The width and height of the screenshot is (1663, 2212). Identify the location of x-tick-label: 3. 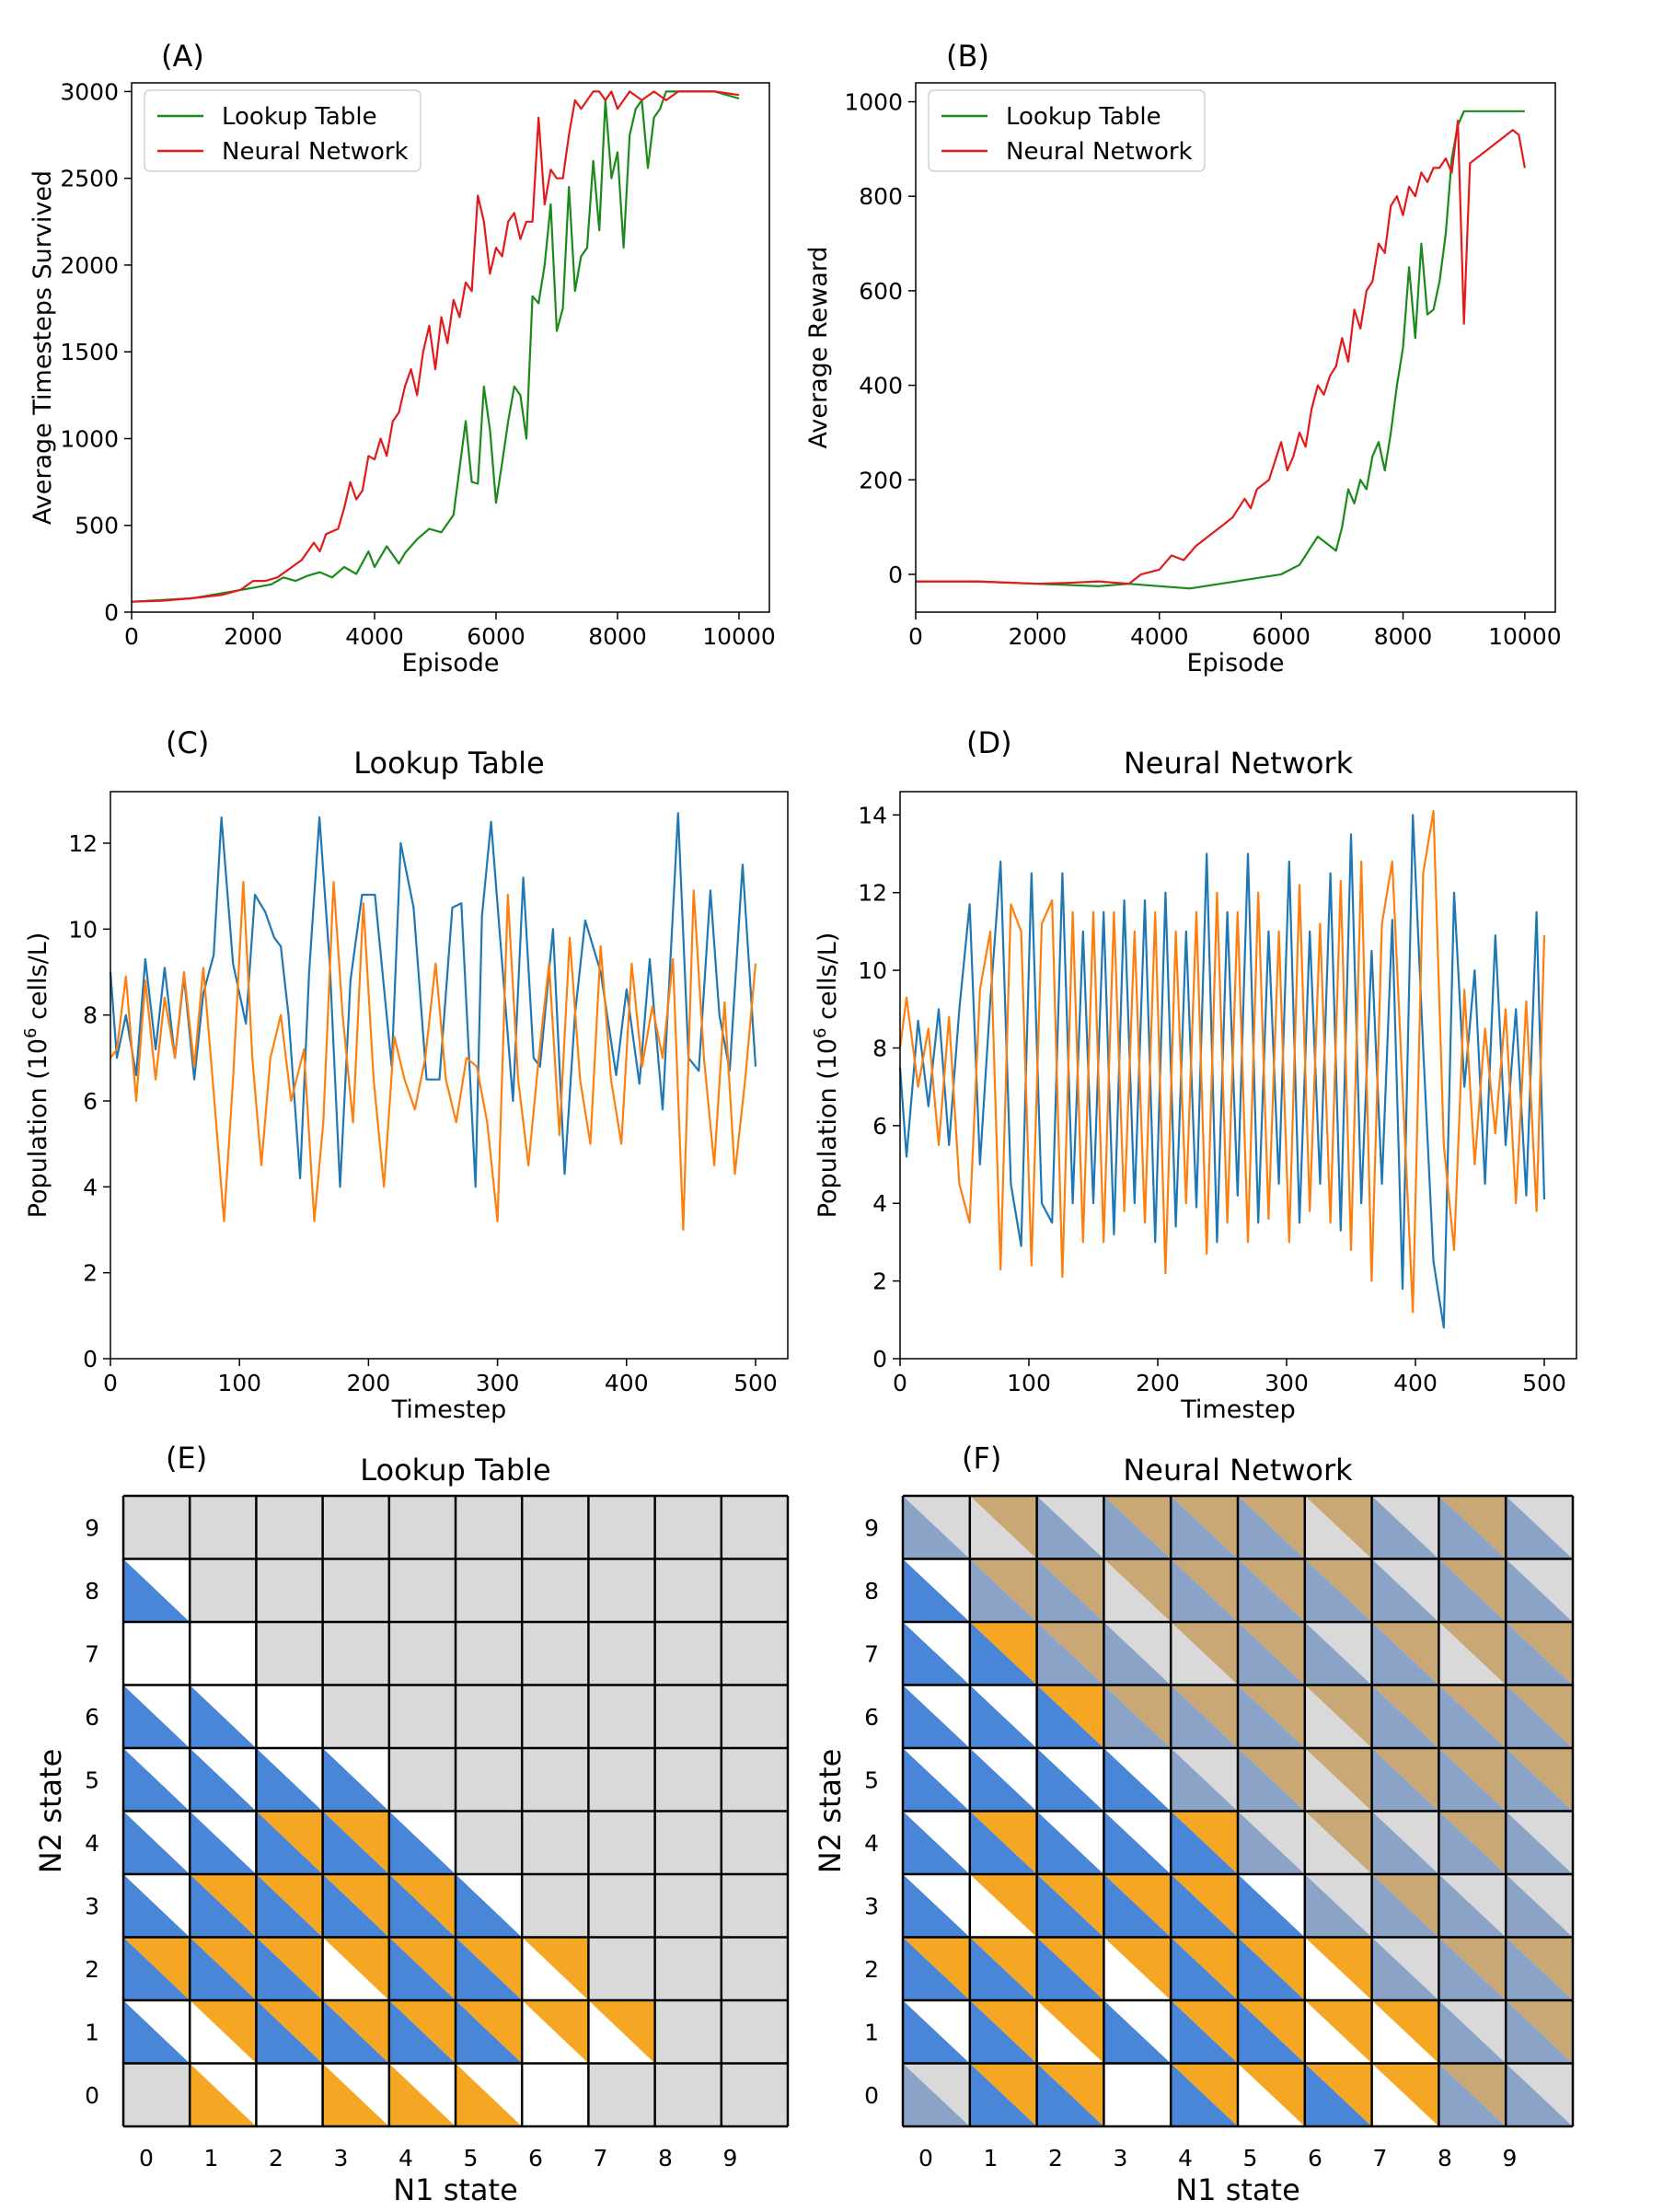
(1121, 2158).